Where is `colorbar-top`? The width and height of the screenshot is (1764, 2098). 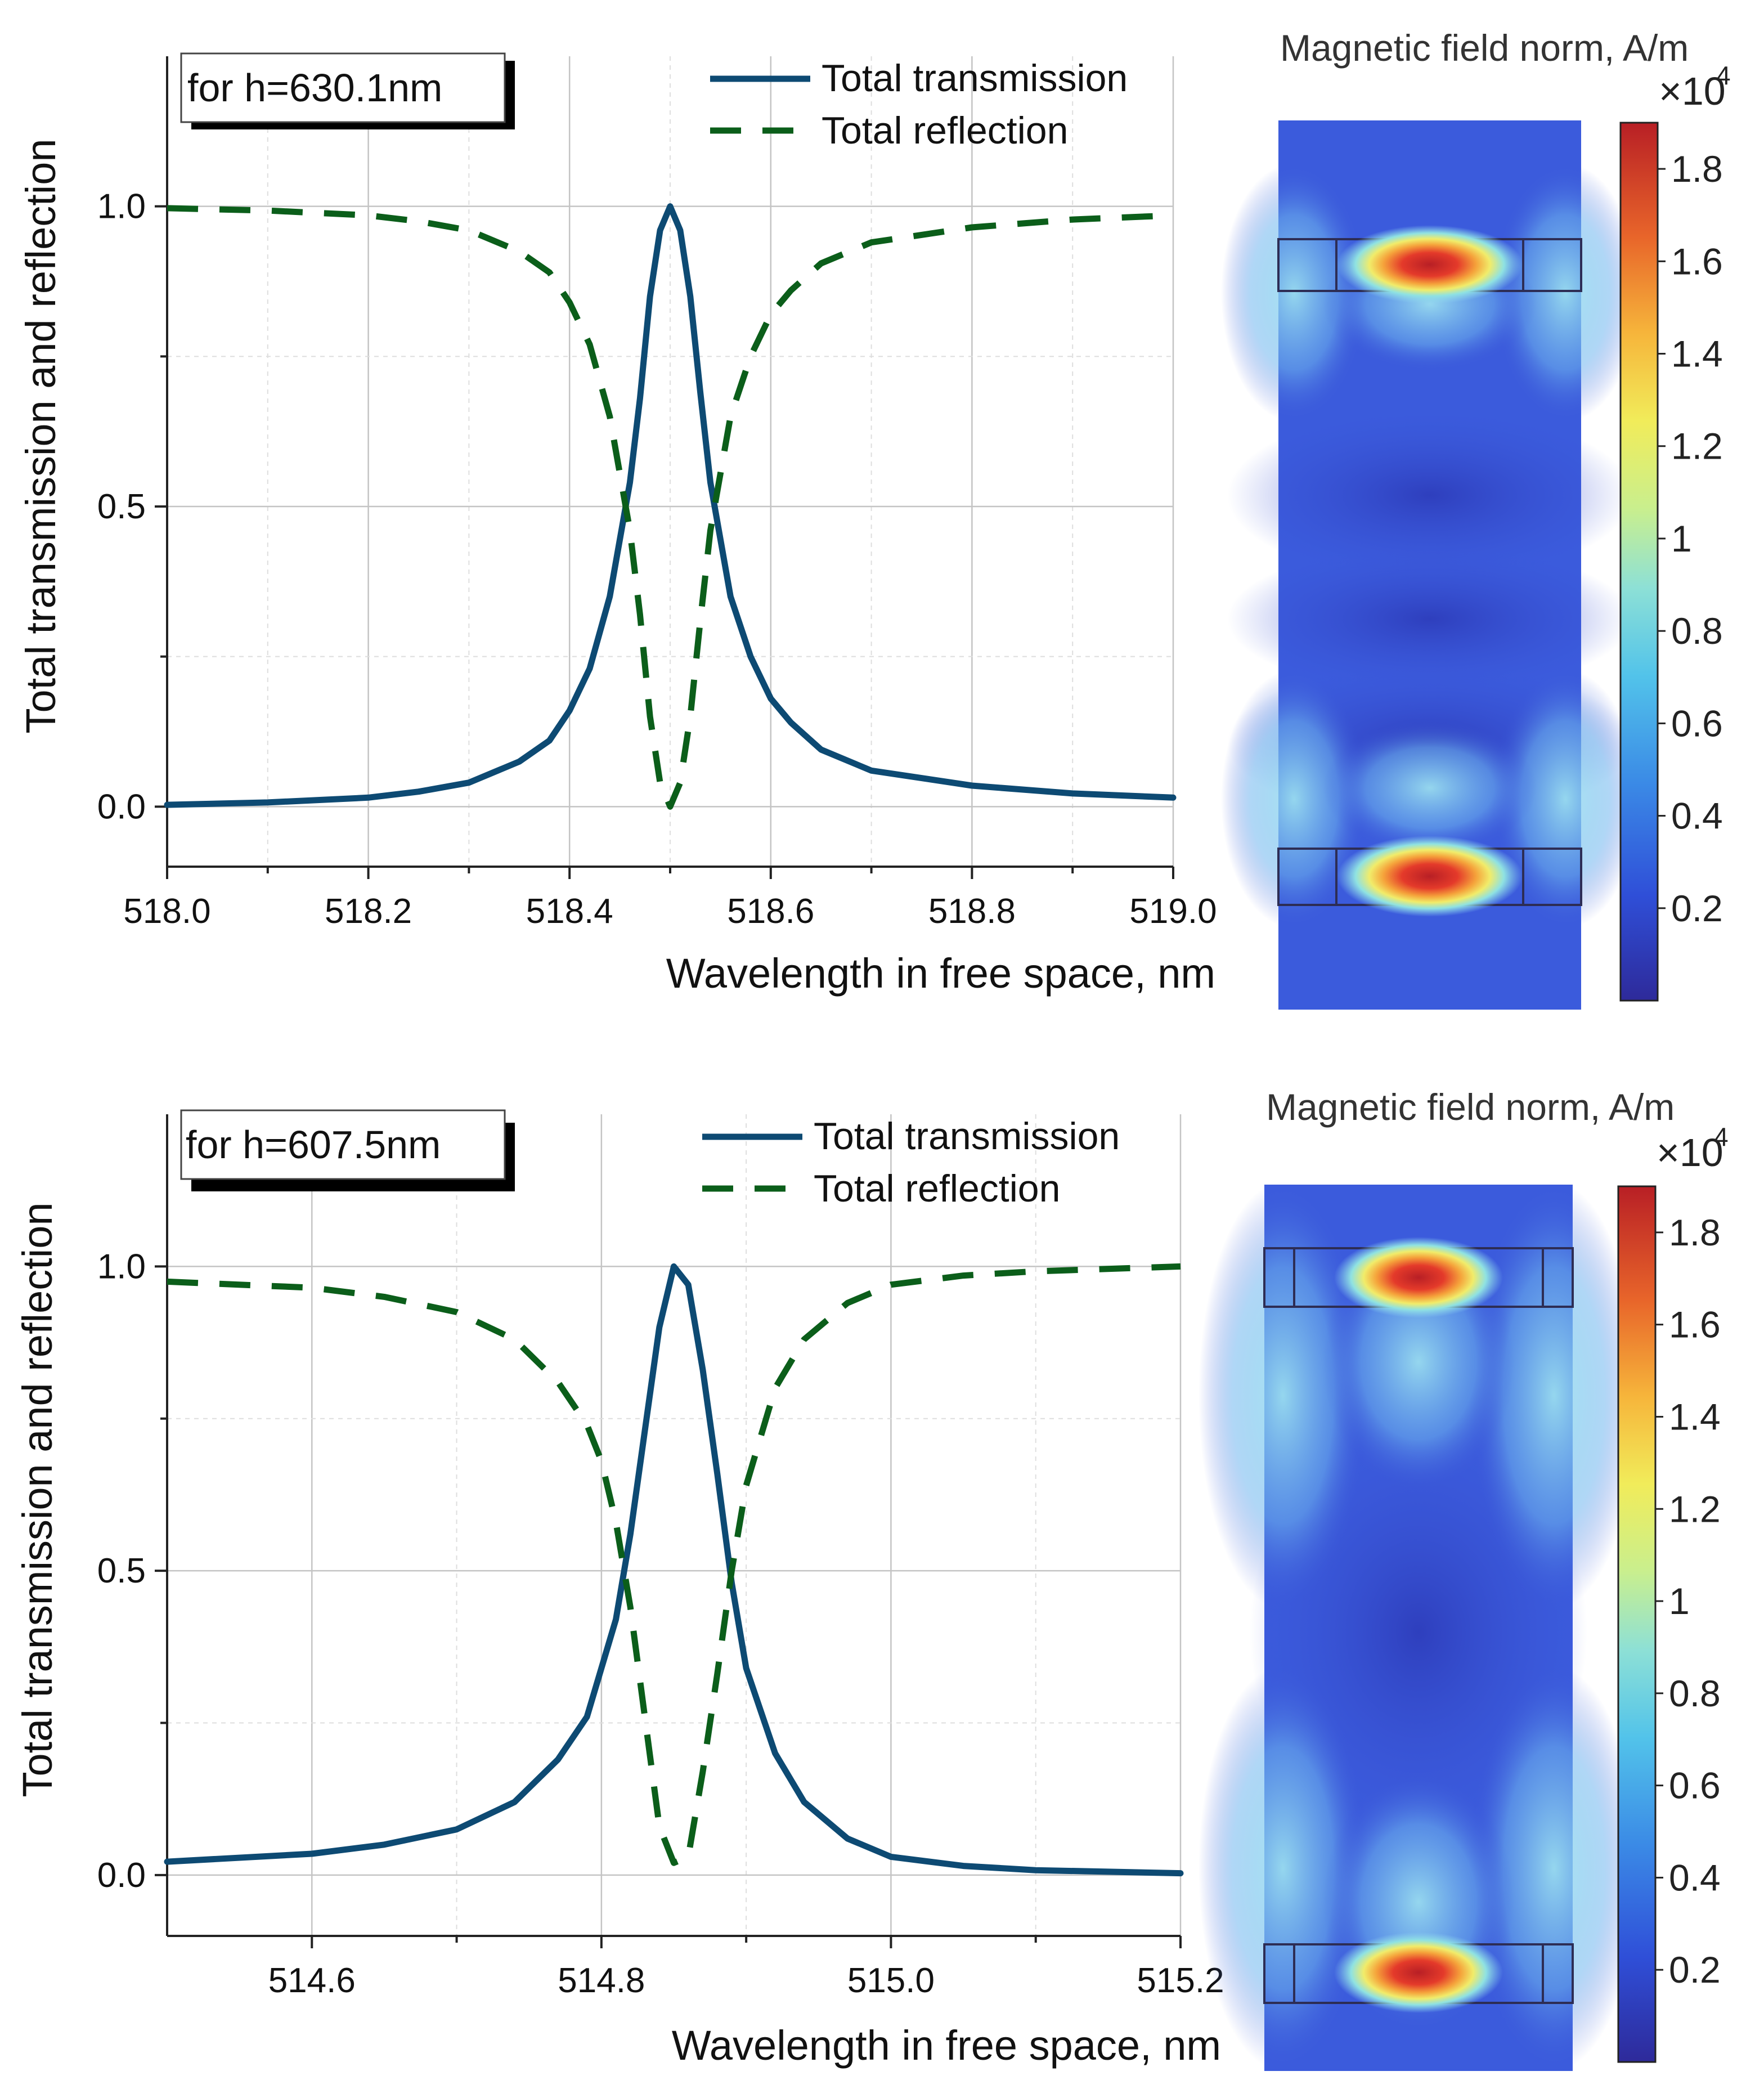 colorbar-top is located at coordinates (1639, 562).